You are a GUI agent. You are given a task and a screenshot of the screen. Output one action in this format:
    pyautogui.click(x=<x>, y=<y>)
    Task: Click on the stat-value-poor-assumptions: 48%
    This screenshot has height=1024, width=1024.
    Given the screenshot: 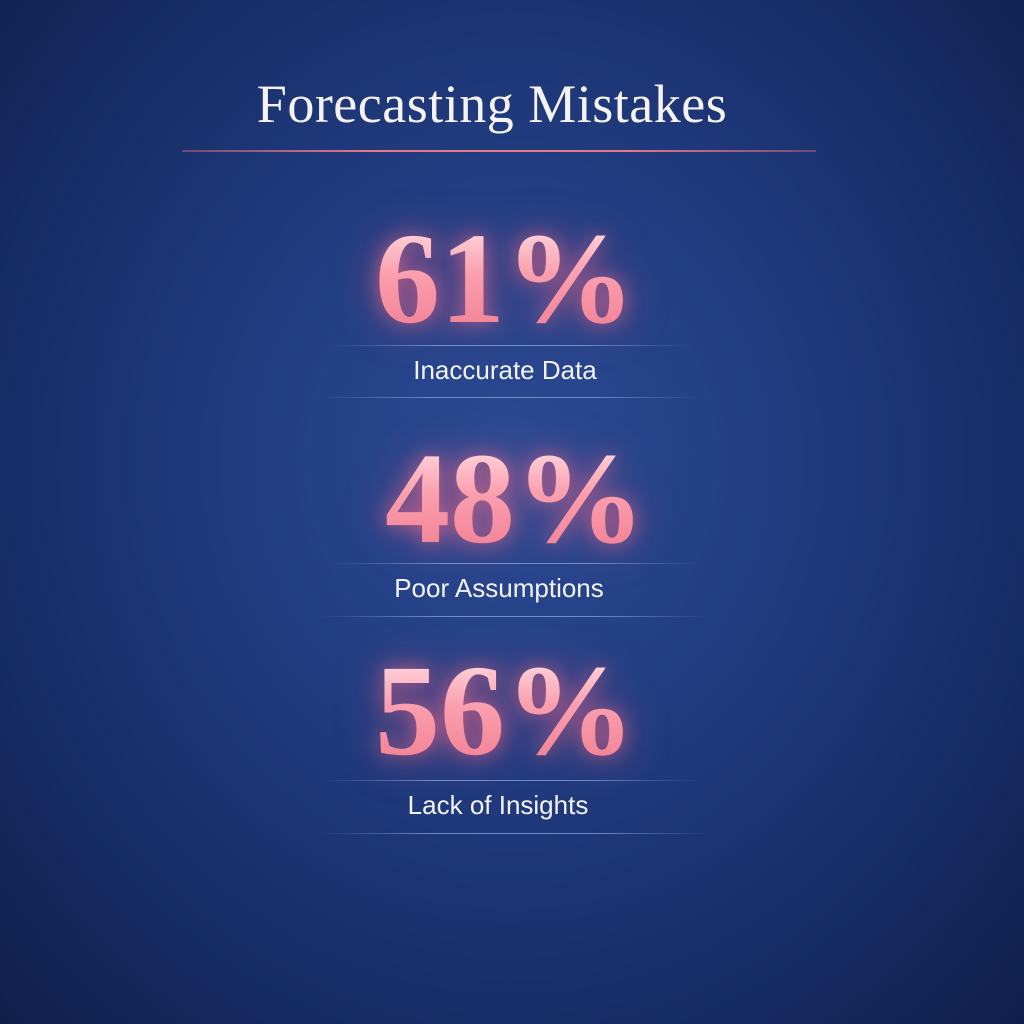 What is the action you would take?
    pyautogui.click(x=515, y=499)
    